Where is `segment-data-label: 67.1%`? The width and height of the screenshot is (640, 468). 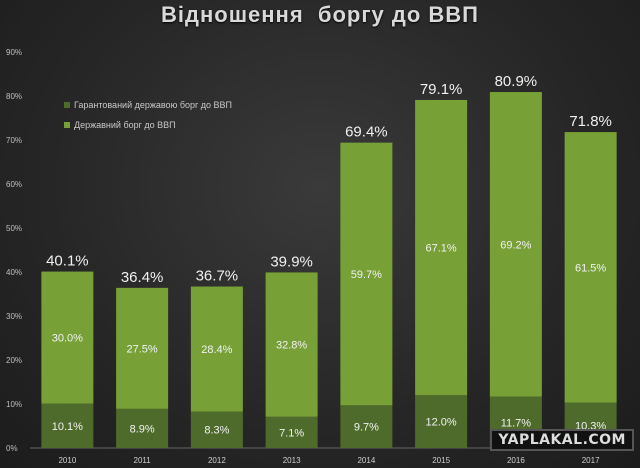 segment-data-label: 67.1% is located at coordinates (441, 249).